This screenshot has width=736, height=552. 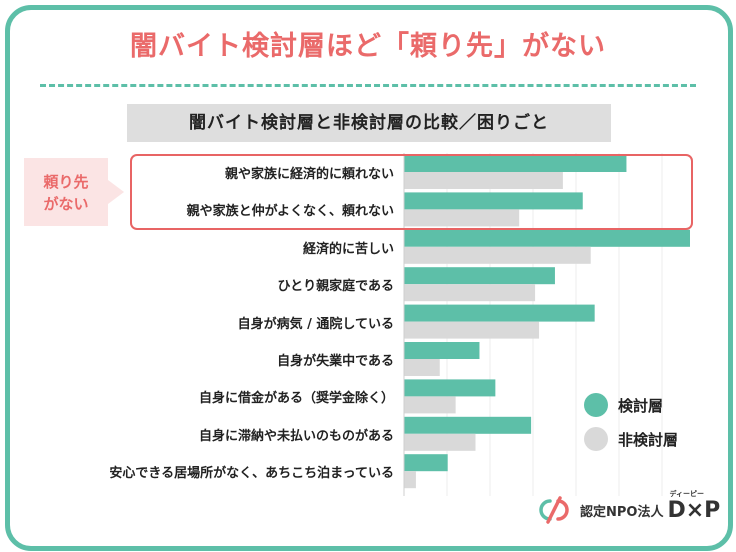 I want to click on callout-box, so click(x=66, y=192).